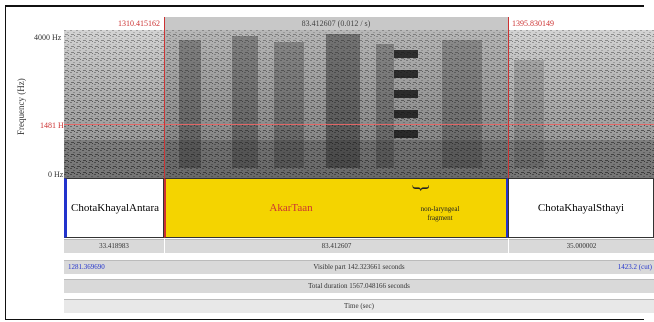 This screenshot has width=654, height=322. I want to click on tier-label-antara: ChotaKhayalAntara, so click(115, 208).